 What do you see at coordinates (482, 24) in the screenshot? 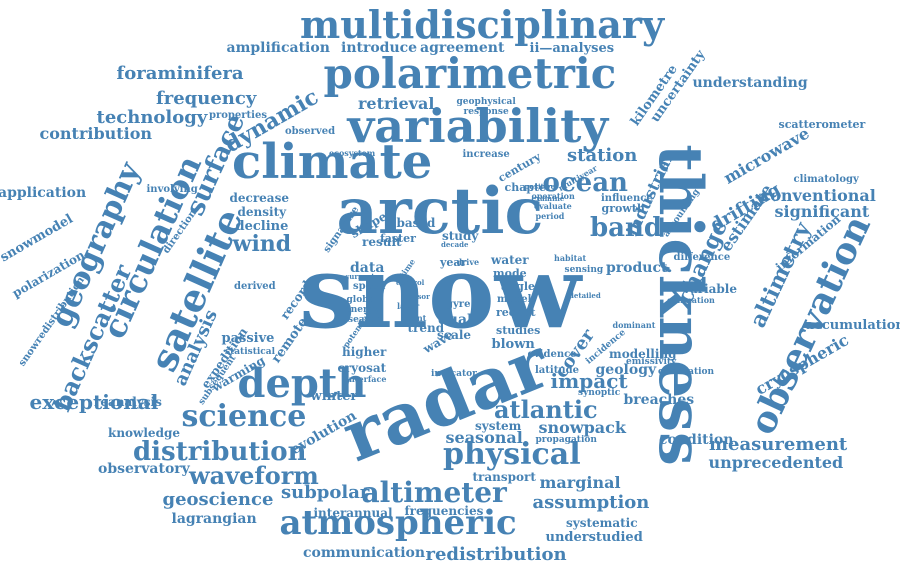
I see `word-multidisciplinary: multidisciplinary` at bounding box center [482, 24].